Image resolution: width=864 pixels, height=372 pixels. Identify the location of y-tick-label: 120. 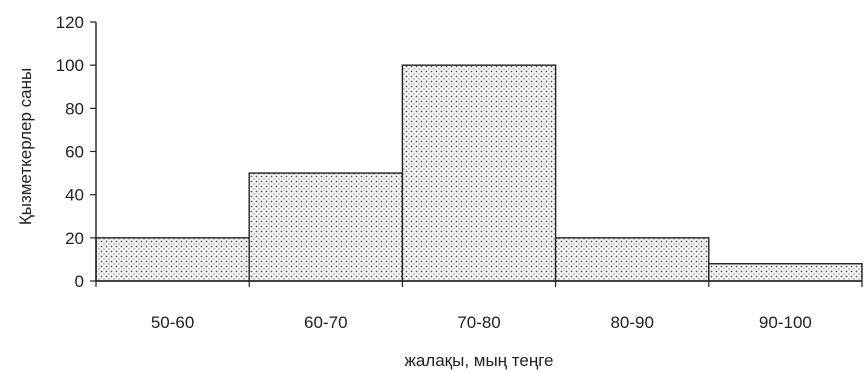
(70, 22).